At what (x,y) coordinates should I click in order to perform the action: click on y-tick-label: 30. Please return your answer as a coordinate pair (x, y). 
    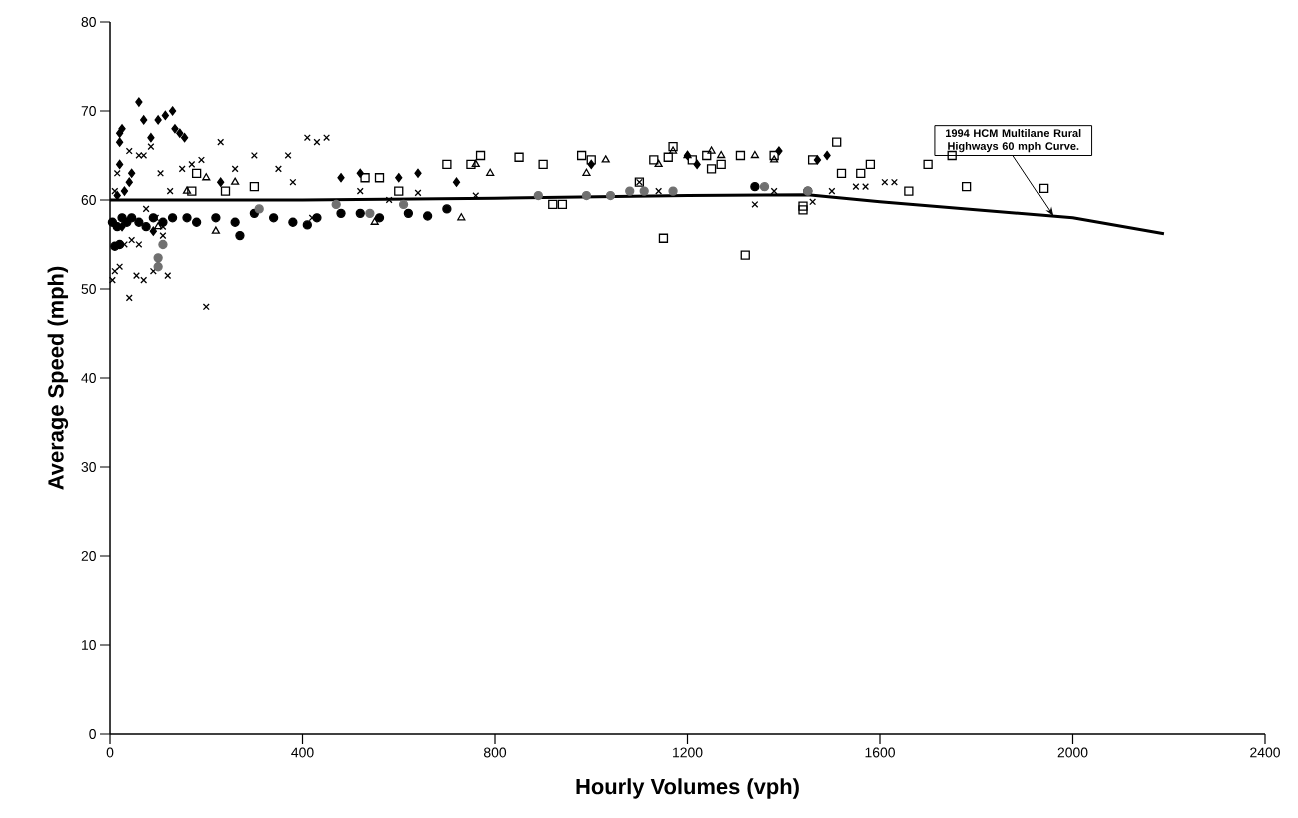
    Looking at the image, I should click on (88, 467).